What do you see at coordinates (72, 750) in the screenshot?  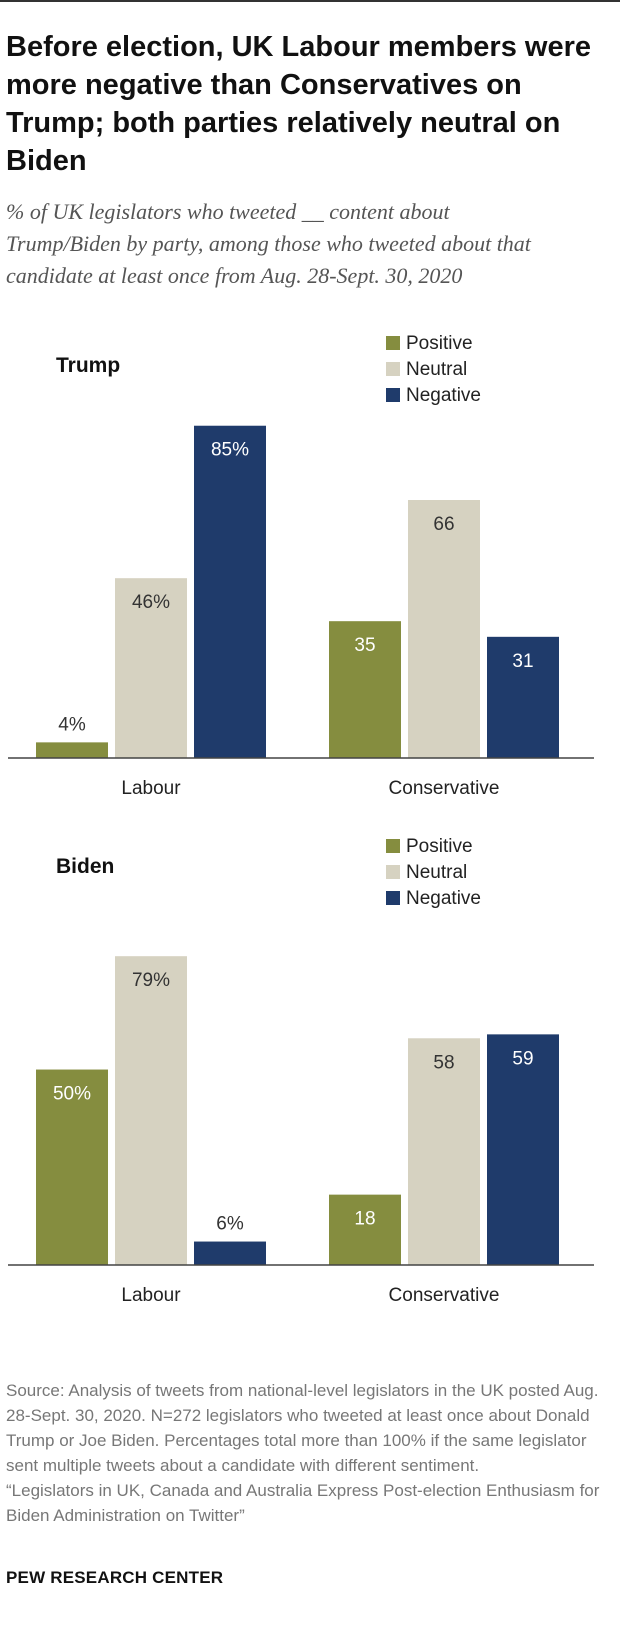 I see `trump-bar-labour-positive` at bounding box center [72, 750].